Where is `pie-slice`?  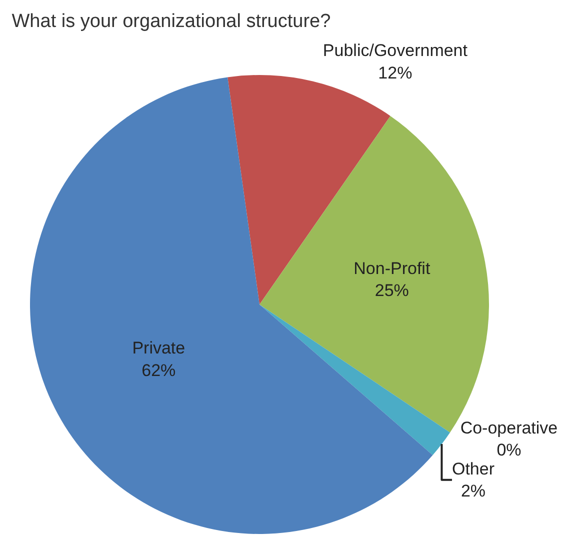
pie-slice is located at coordinates (355, 380).